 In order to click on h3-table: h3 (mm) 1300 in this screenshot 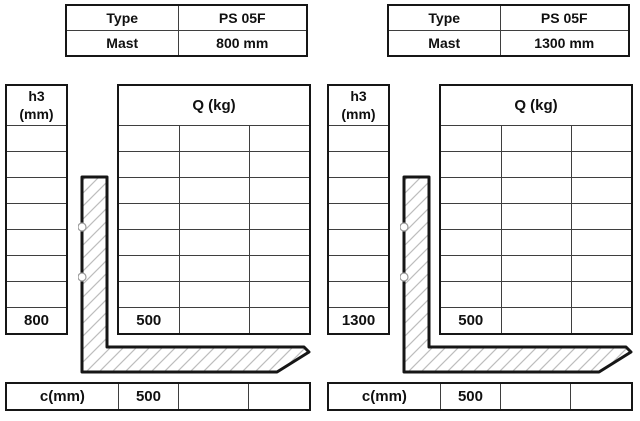, I will do `click(358, 209)`.